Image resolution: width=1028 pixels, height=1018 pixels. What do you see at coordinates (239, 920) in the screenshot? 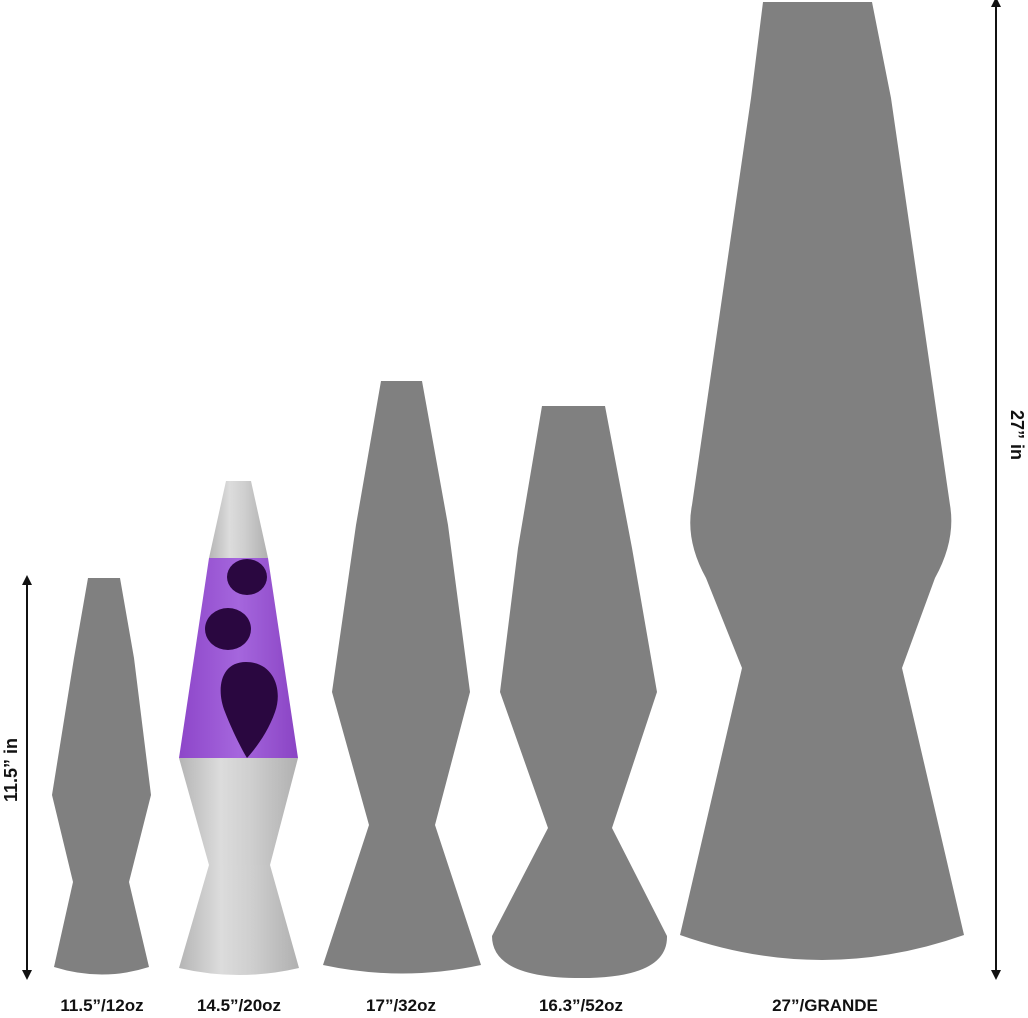
I see `lamp-base-lower` at bounding box center [239, 920].